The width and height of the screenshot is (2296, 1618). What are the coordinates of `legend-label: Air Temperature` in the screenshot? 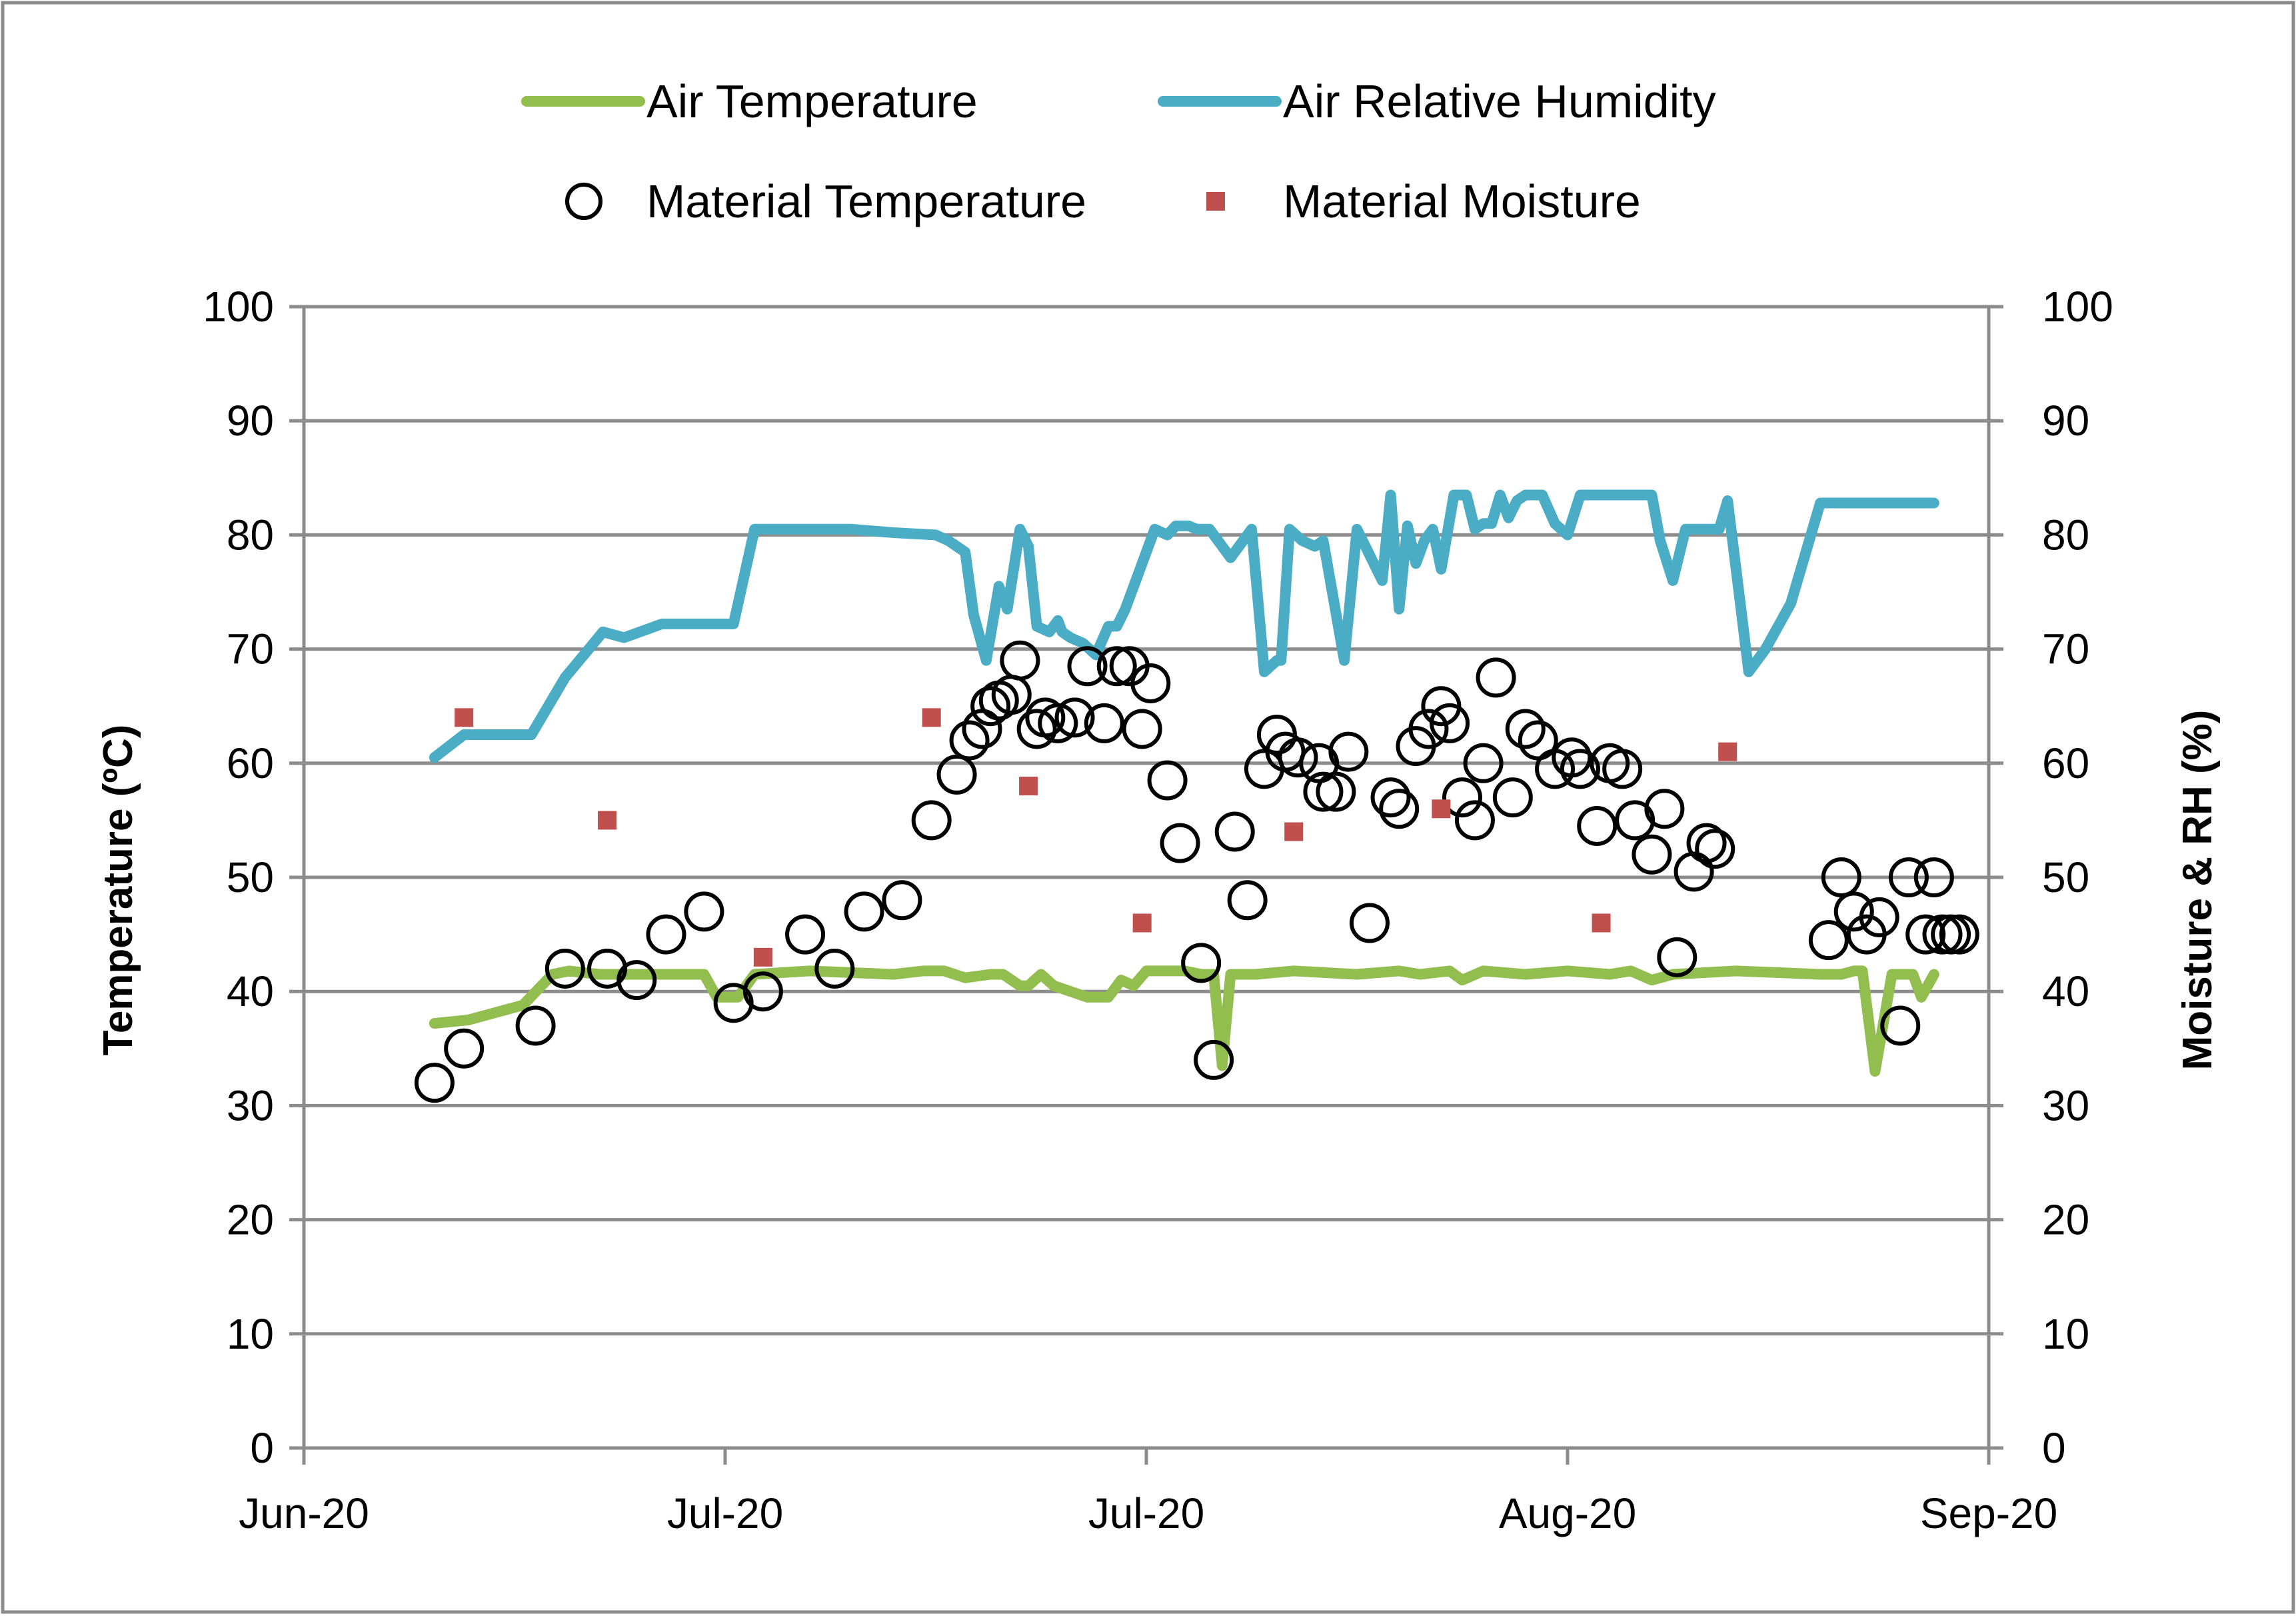 It's located at (812, 101).